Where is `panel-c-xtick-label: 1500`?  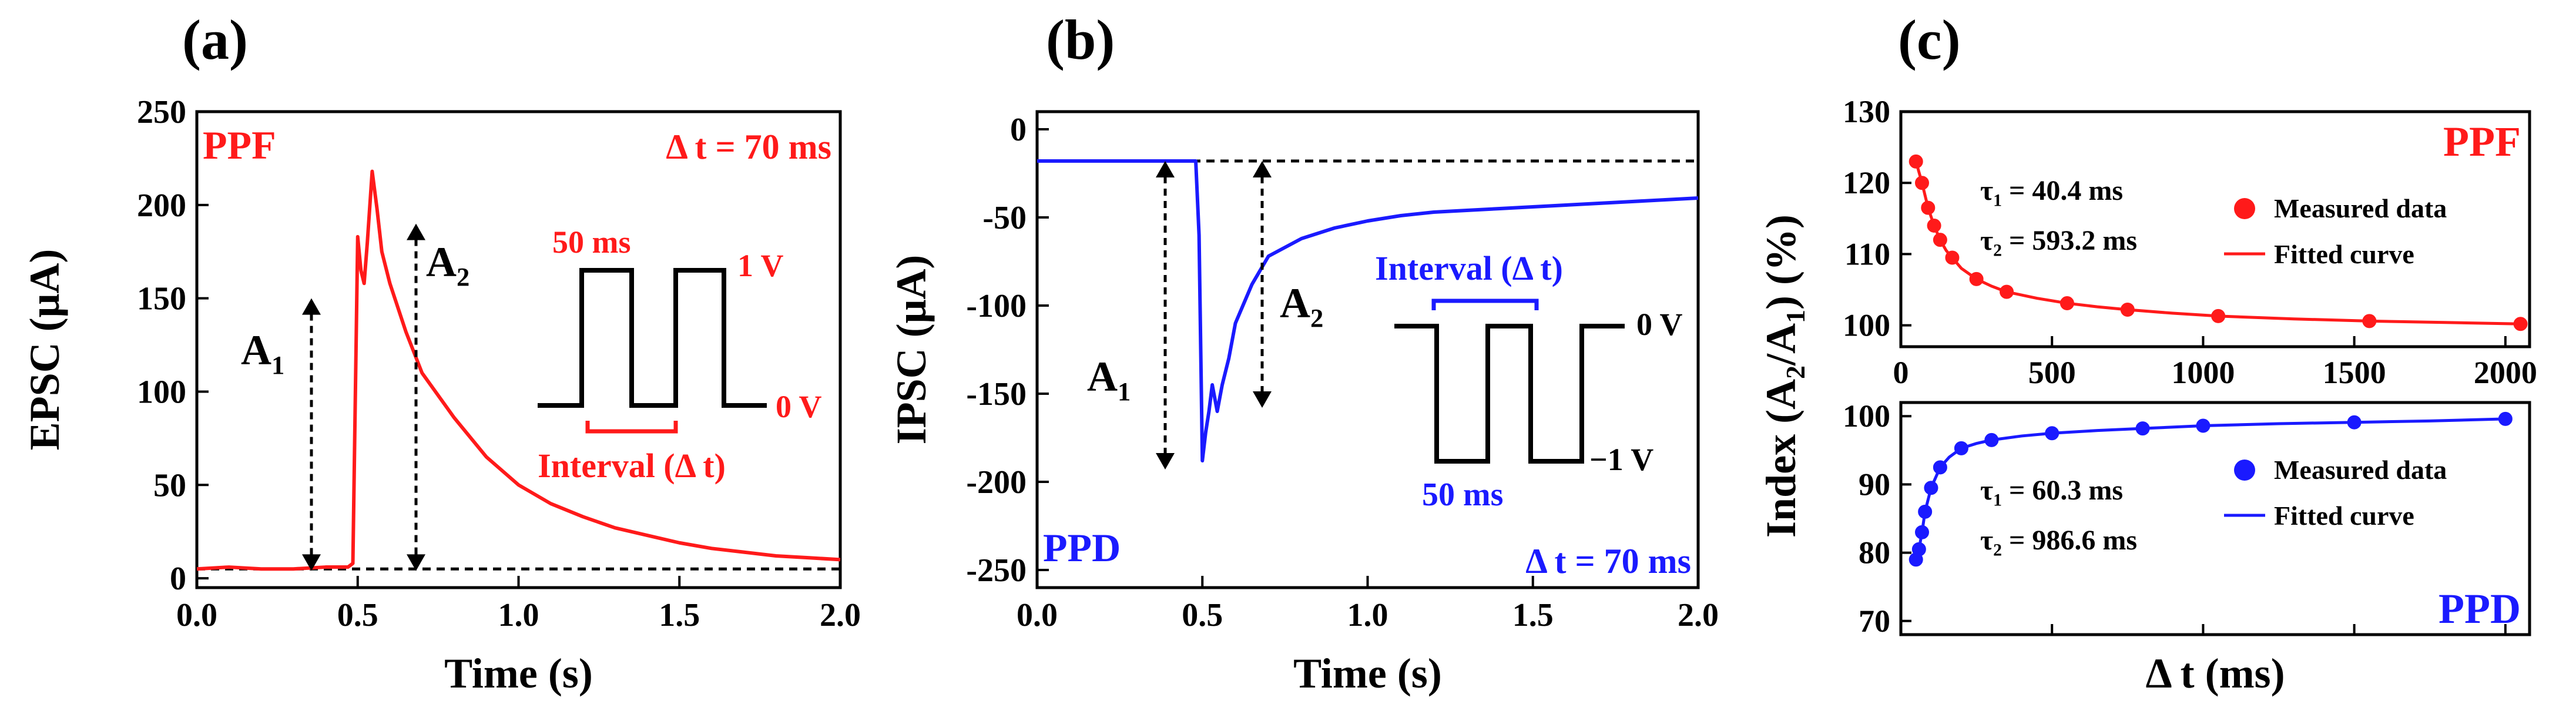 panel-c-xtick-label: 1500 is located at coordinates (2354, 372).